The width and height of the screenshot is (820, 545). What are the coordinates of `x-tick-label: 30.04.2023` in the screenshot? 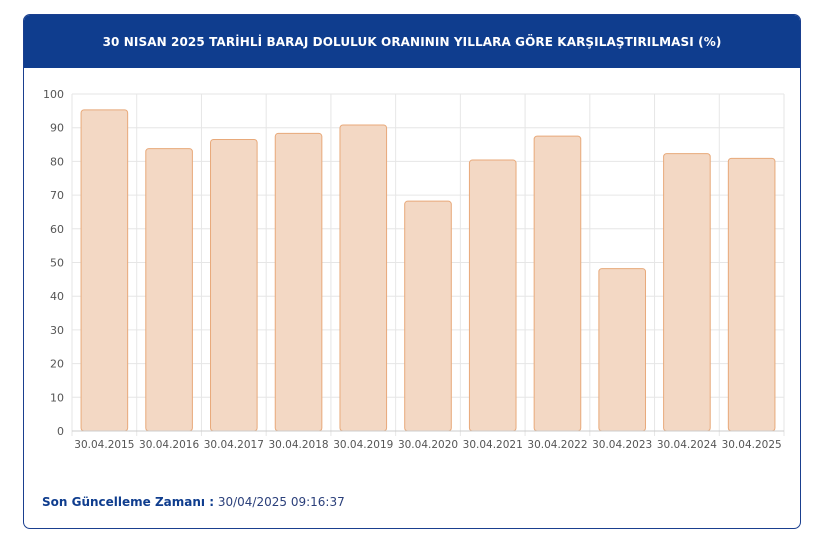 It's located at (622, 445).